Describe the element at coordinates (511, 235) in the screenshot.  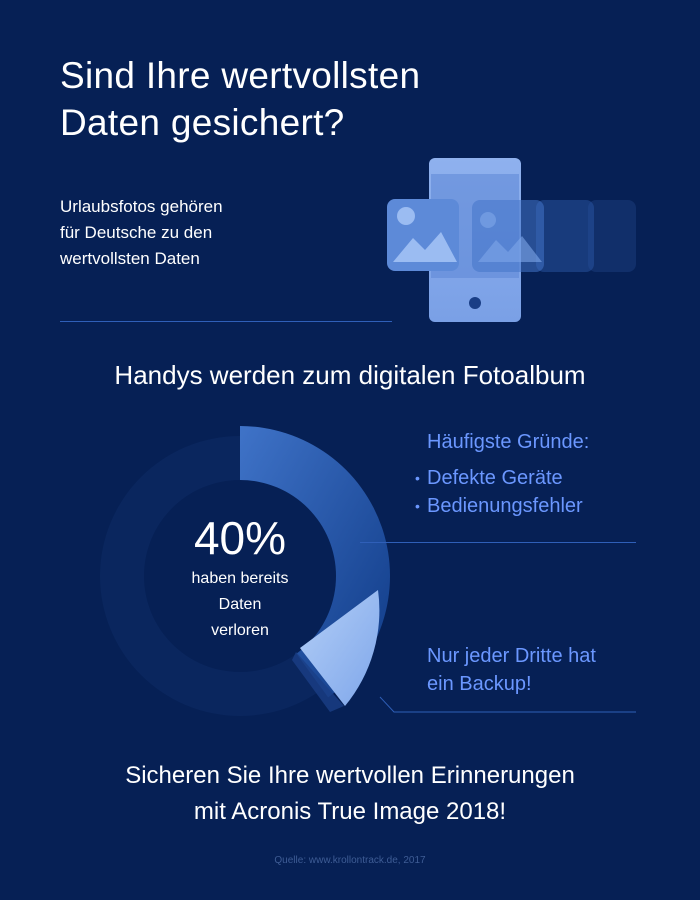
I see `photo-gallery-icon` at that location.